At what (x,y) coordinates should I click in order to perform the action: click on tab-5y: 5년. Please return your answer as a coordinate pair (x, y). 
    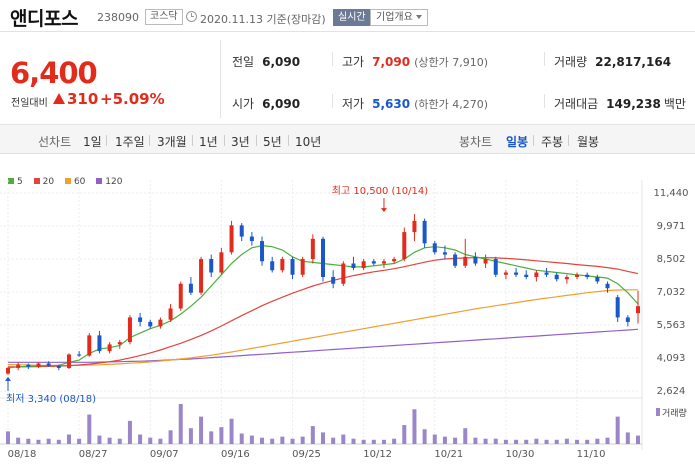
    Looking at the image, I should click on (272, 142).